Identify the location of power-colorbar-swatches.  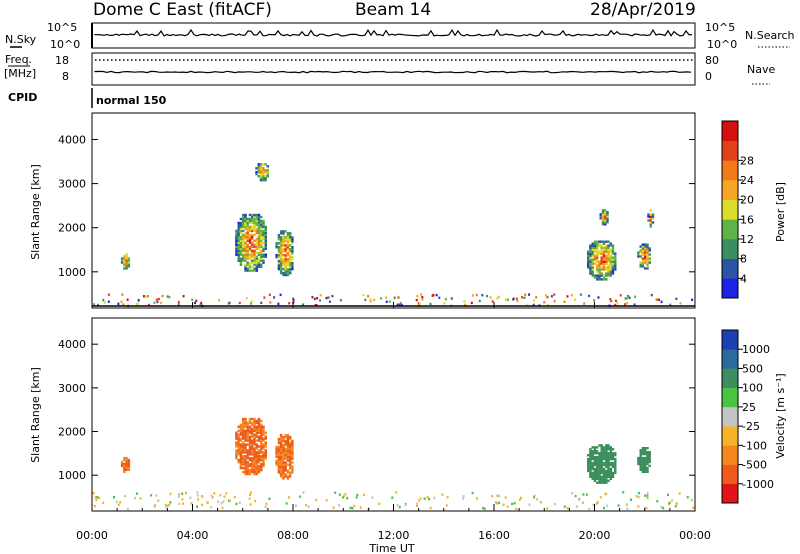
(730, 210).